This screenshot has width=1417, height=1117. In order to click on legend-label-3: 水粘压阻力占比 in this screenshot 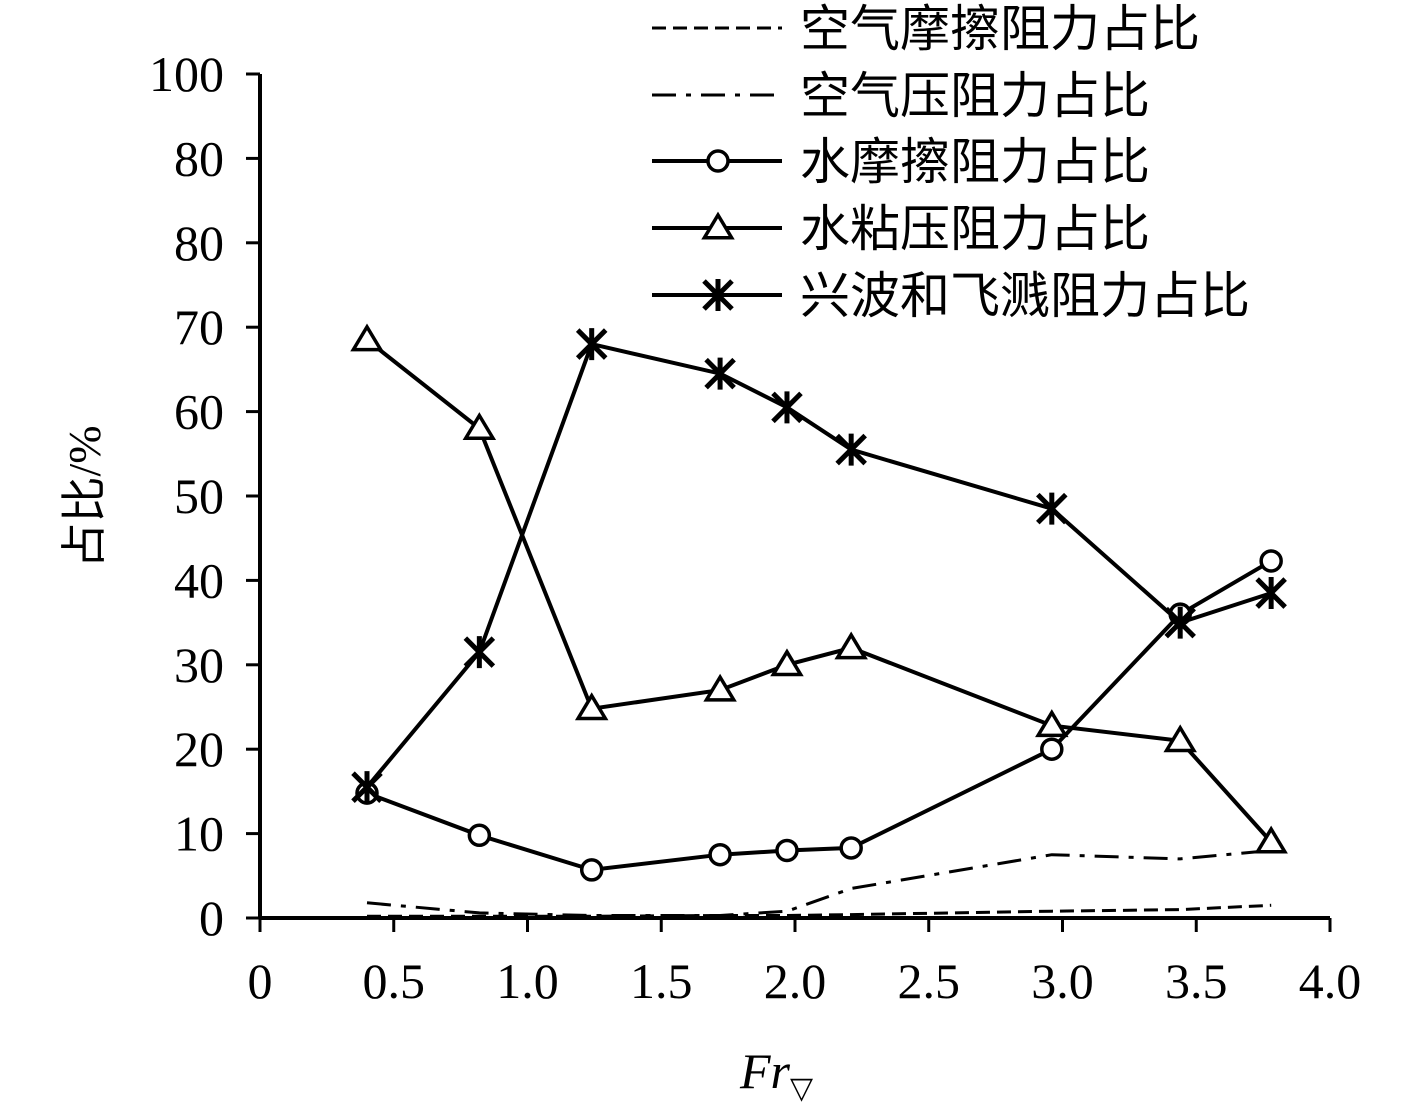, I will do `click(975, 229)`.